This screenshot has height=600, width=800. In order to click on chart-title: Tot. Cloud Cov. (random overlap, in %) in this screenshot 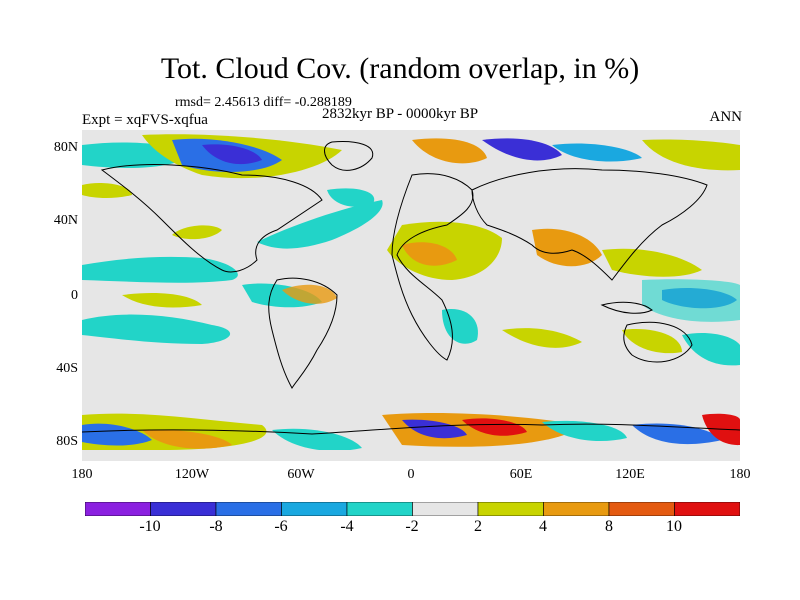, I will do `click(400, 68)`.